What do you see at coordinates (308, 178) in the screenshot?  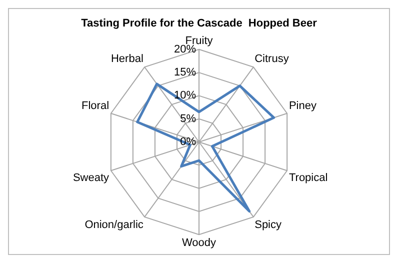 I see `spoke-label: Tropical` at bounding box center [308, 178].